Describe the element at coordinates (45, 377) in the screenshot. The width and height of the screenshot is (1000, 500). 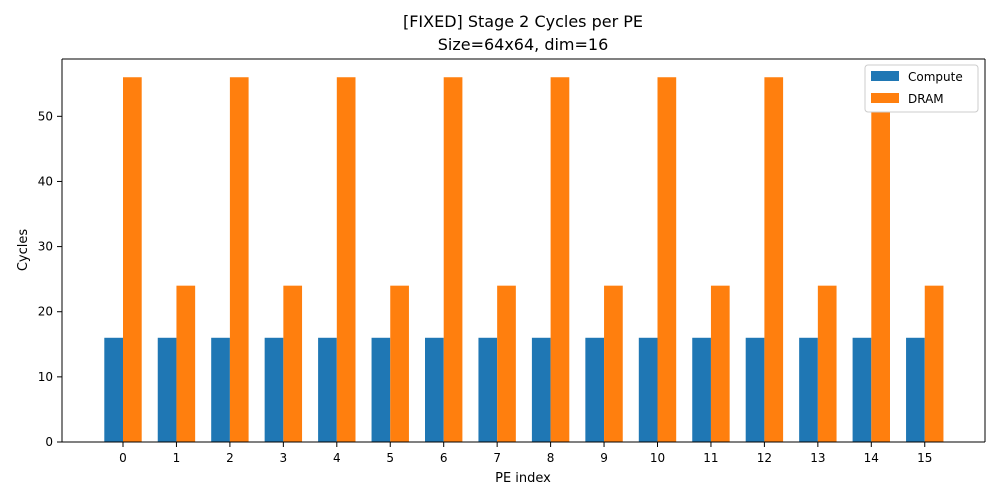
I see `y-tick-label-10: 10` at that location.